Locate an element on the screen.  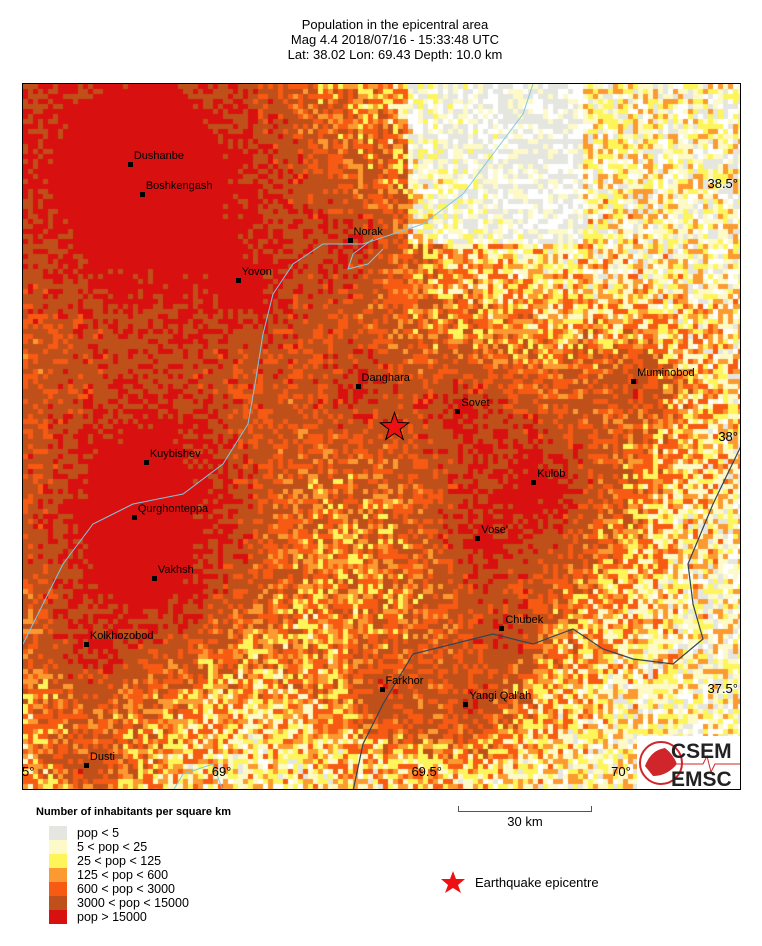
epicentre-legend-label: Earthquake epicentre is located at coordinates (537, 882).